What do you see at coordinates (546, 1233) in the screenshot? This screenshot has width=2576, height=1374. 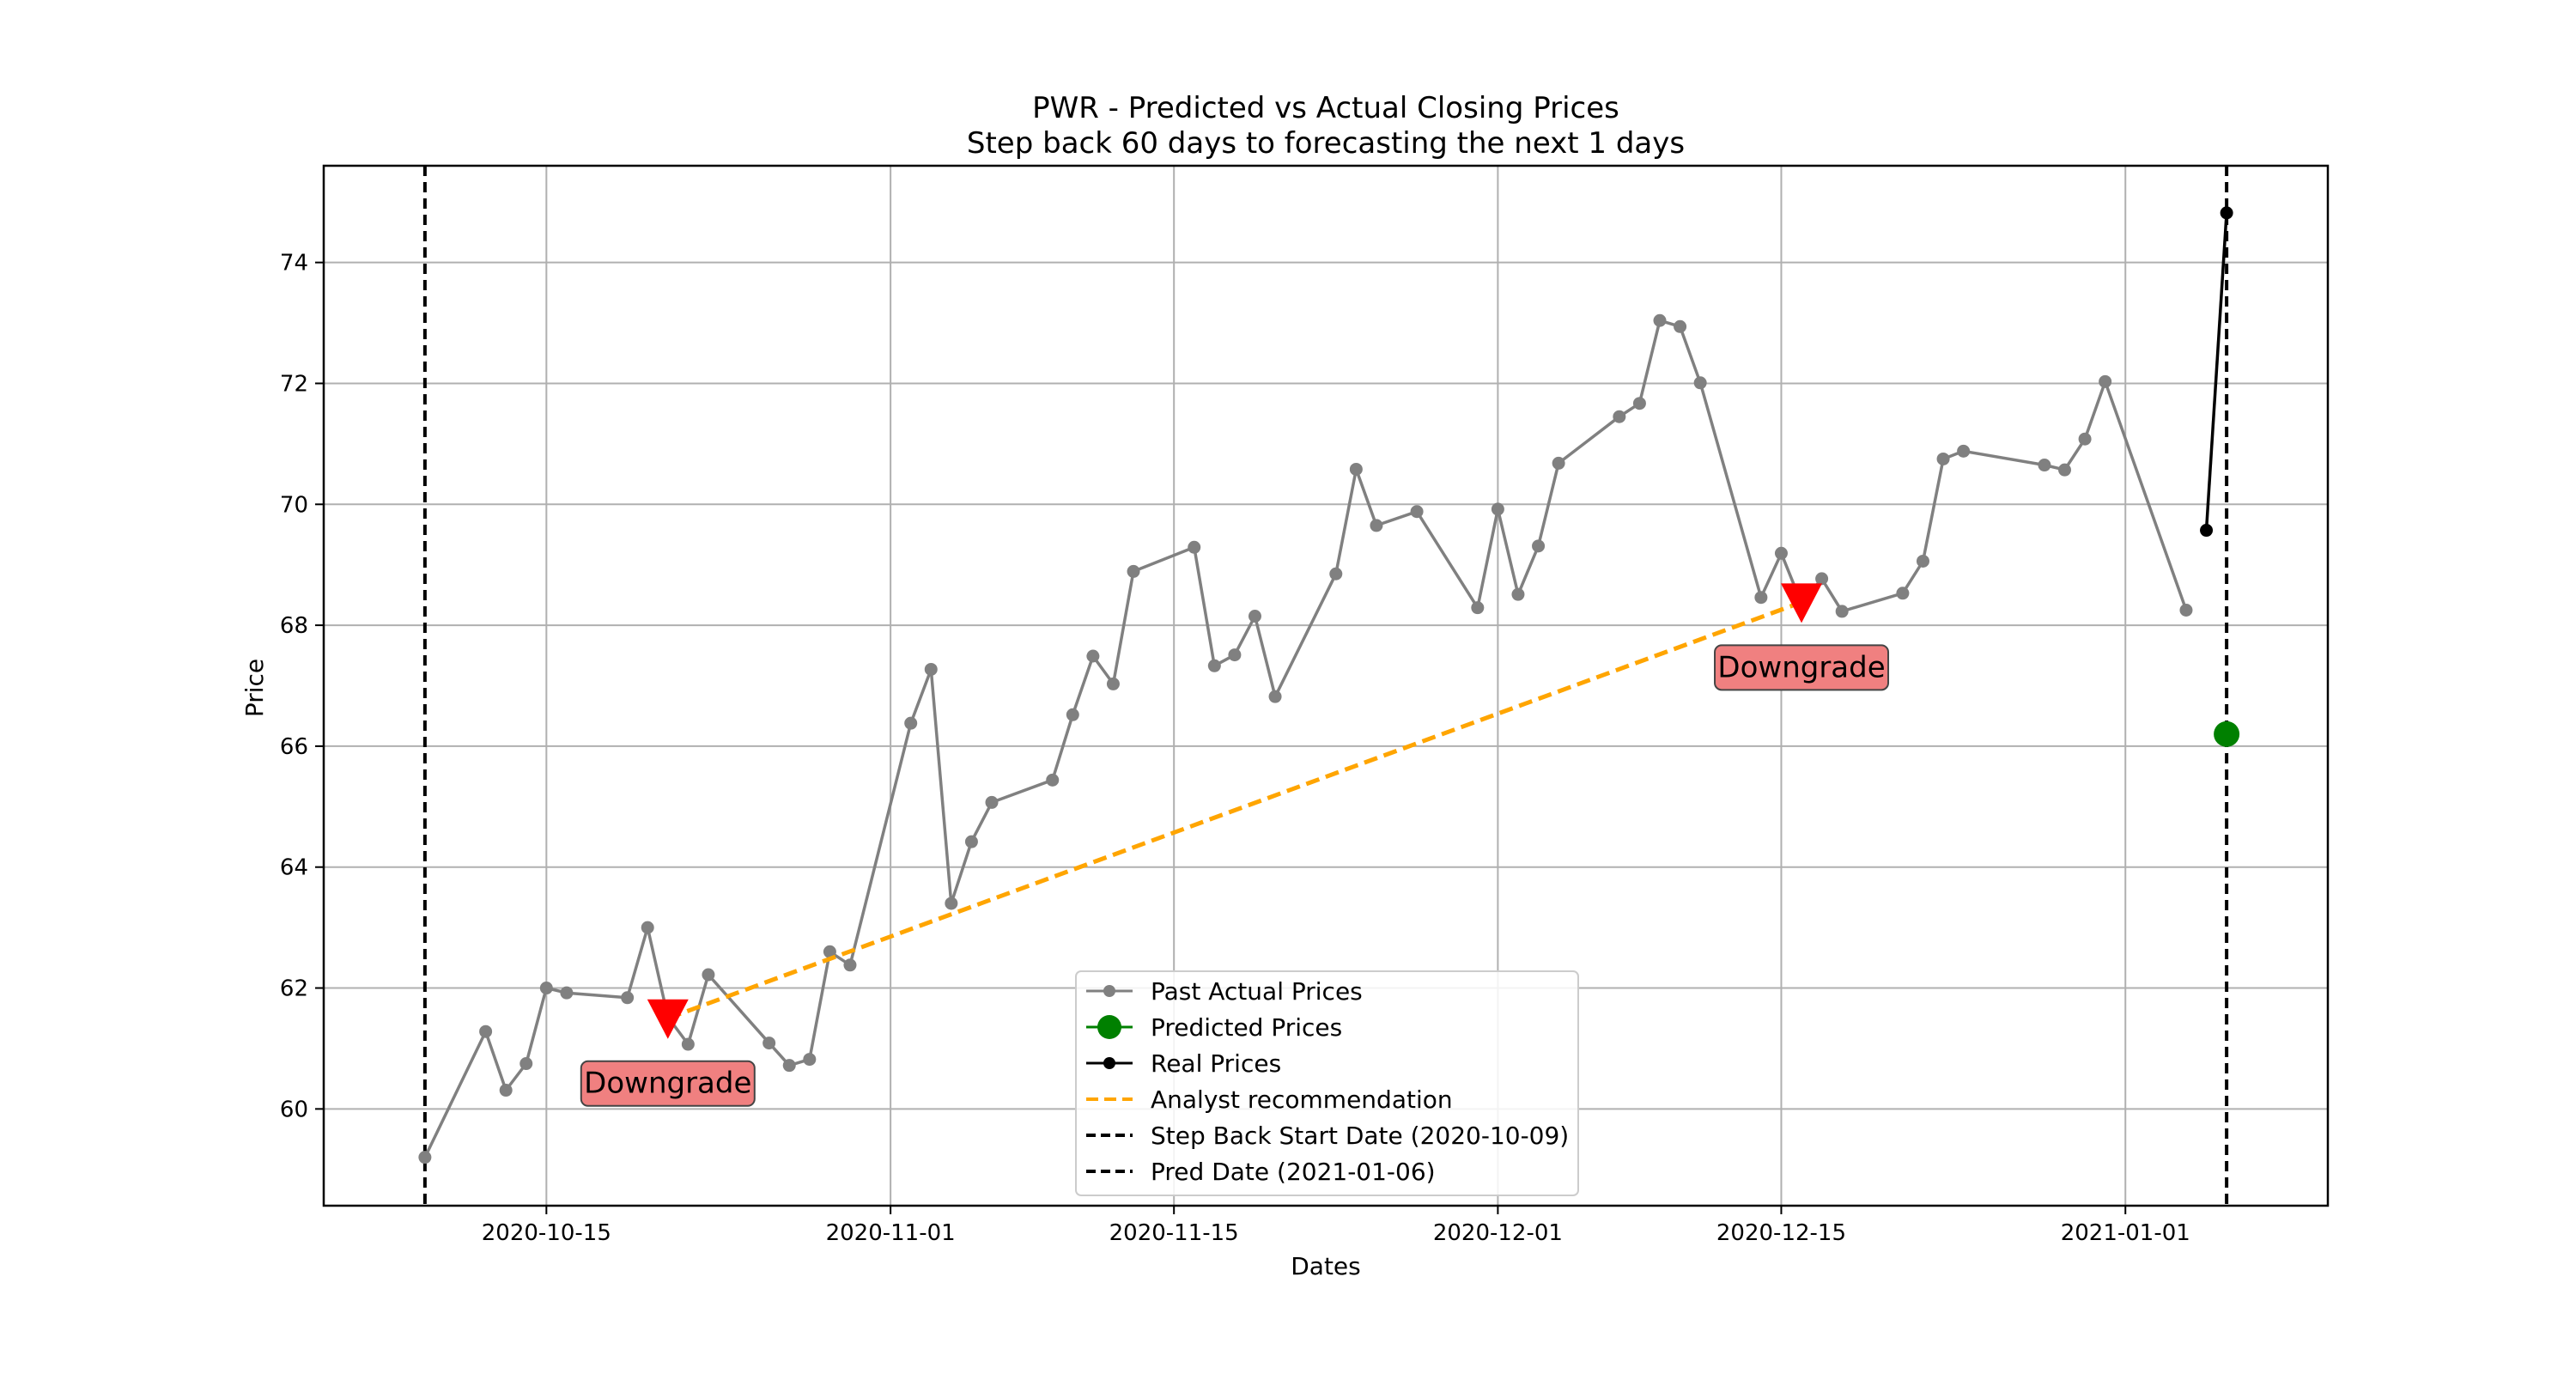 I see `x-tick-label: 2020-10-15` at bounding box center [546, 1233].